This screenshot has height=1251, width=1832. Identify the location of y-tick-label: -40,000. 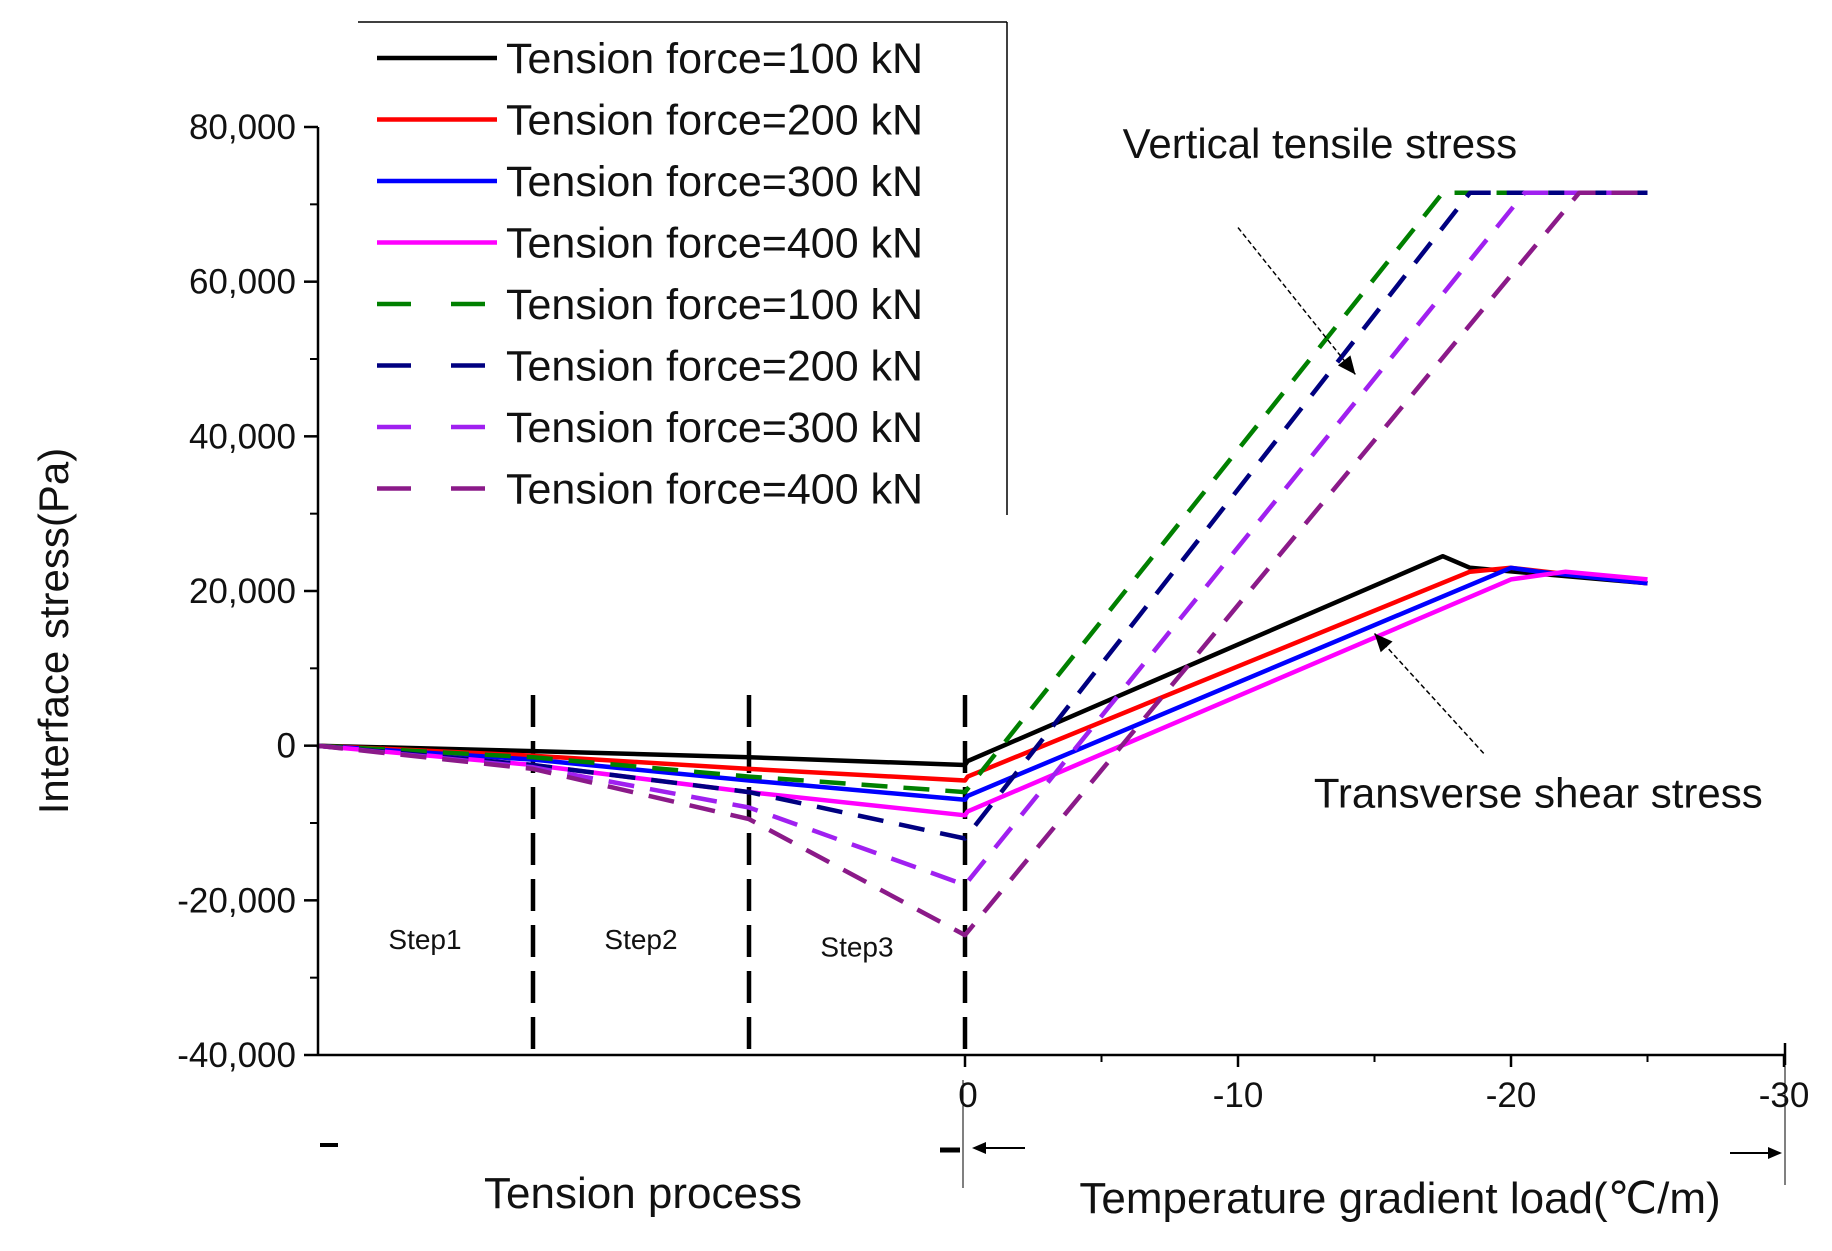
(236, 1055).